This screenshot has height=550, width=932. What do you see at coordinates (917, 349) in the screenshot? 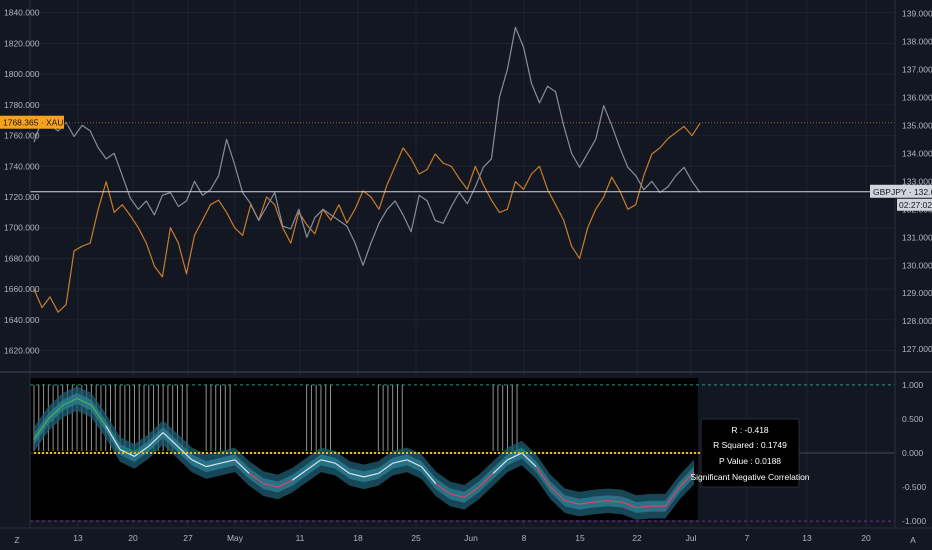
I see `right-axis-tick-label: 127.000` at bounding box center [917, 349].